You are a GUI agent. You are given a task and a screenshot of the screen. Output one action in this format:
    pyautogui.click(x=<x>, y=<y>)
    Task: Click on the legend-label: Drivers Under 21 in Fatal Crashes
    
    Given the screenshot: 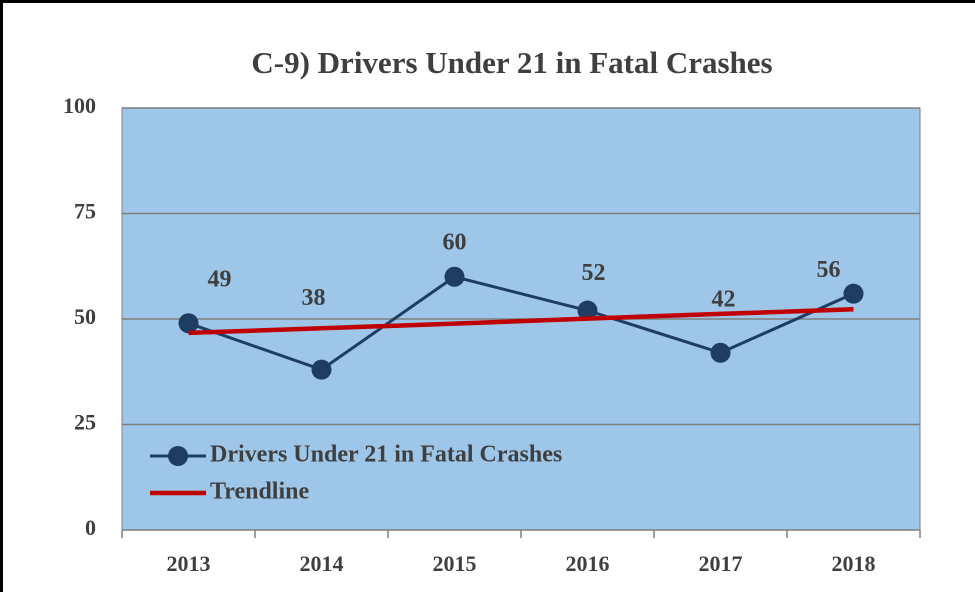 What is the action you would take?
    pyautogui.click(x=386, y=455)
    